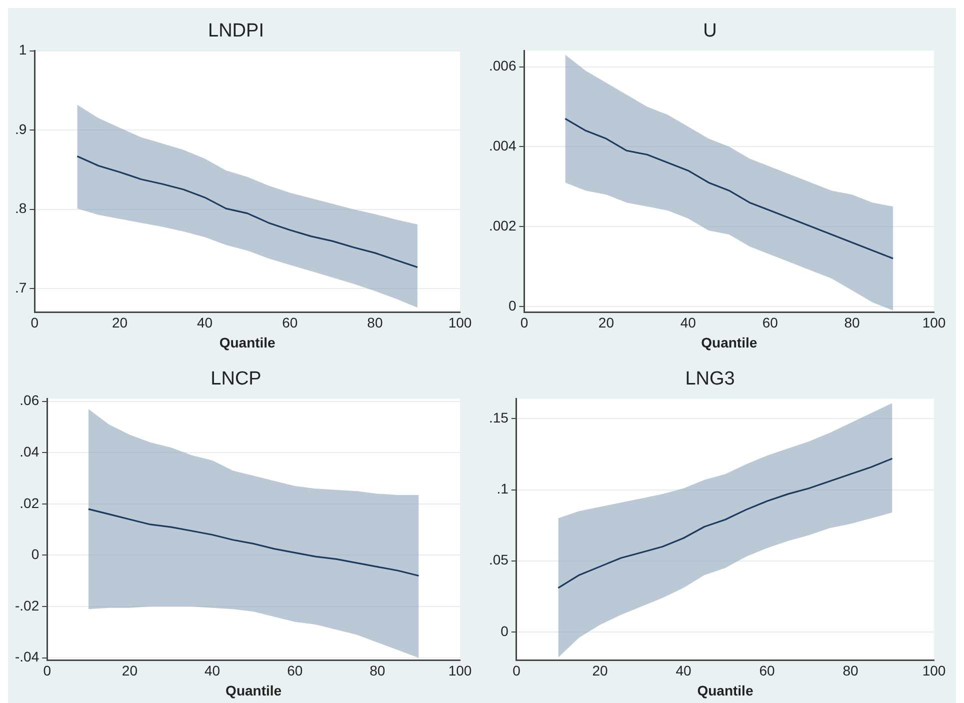  I want to click on y-tick-label: .04, so click(30, 452).